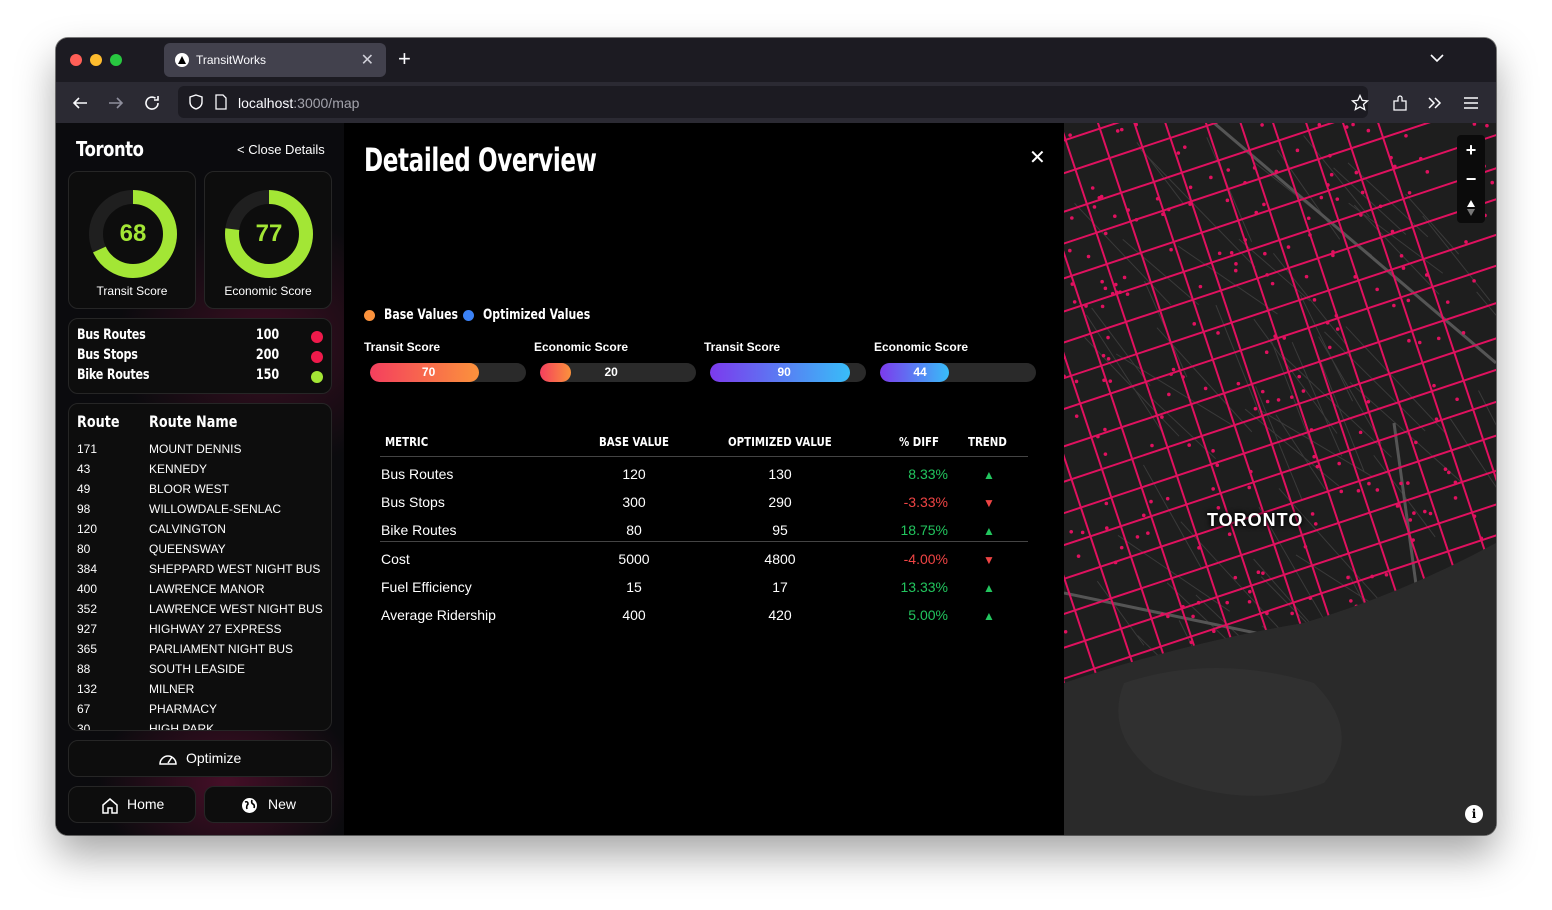 The height and width of the screenshot is (910, 1552). Describe the element at coordinates (249, 807) in the screenshot. I see `globe-icon` at that location.